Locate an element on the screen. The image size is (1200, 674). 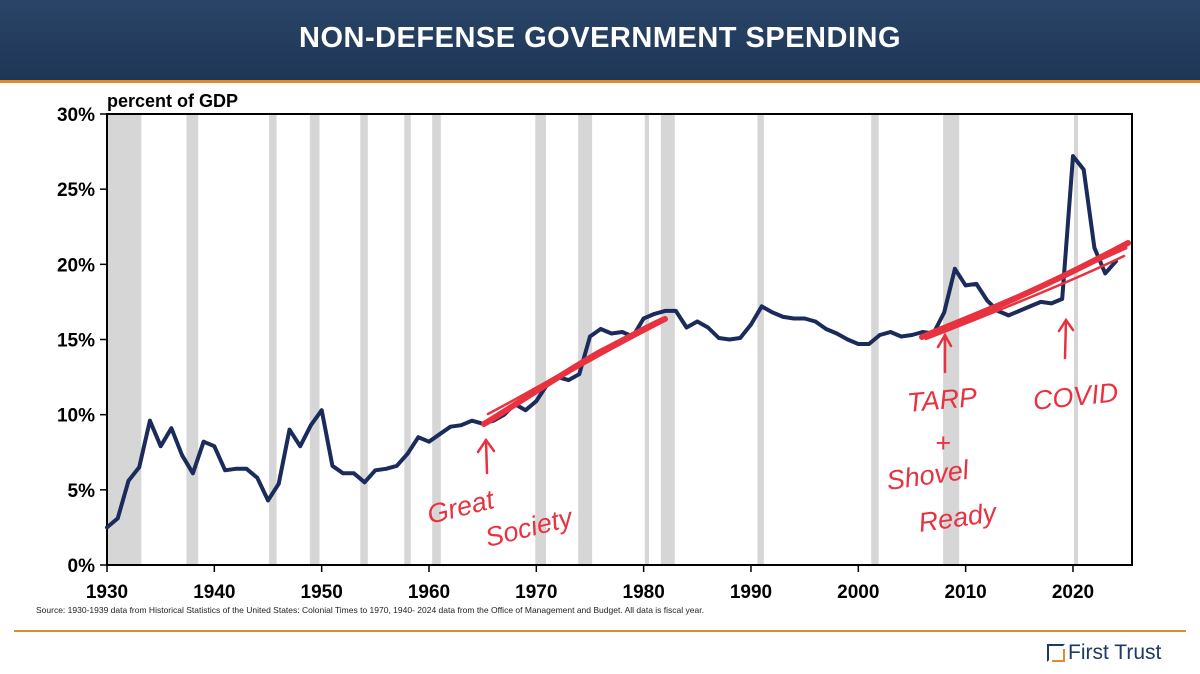
footer-accent-line is located at coordinates (600, 631).